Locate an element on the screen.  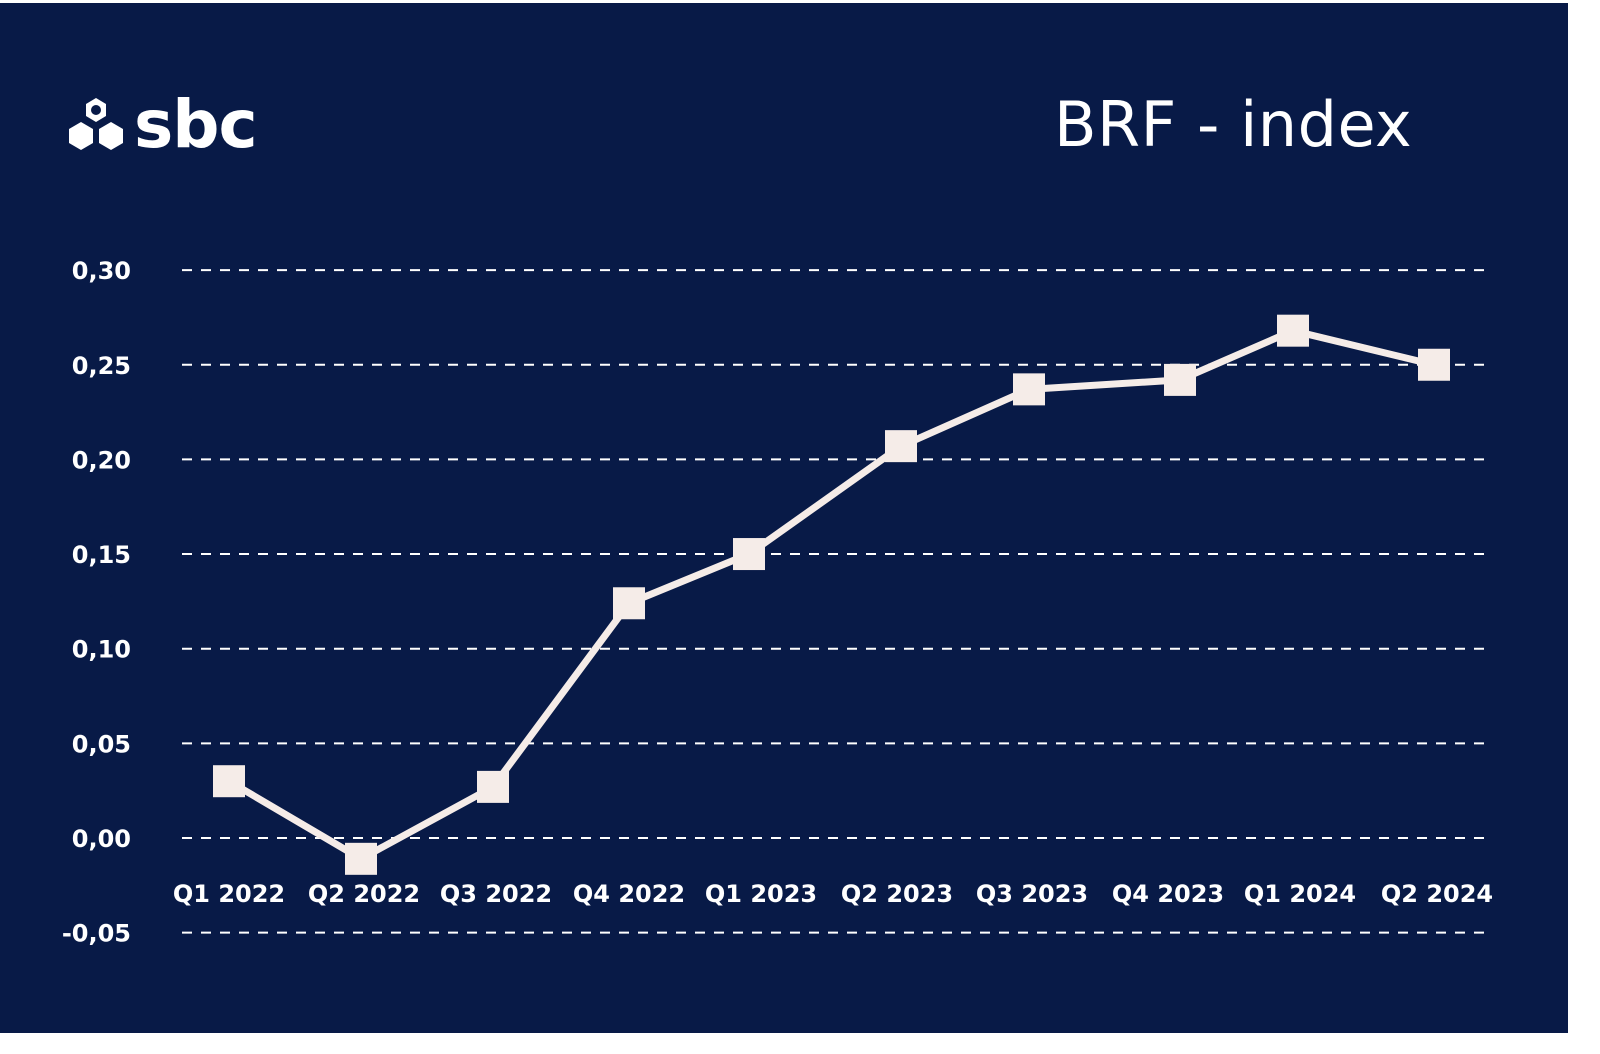
y-tick-label: 0,00 is located at coordinates (101, 839).